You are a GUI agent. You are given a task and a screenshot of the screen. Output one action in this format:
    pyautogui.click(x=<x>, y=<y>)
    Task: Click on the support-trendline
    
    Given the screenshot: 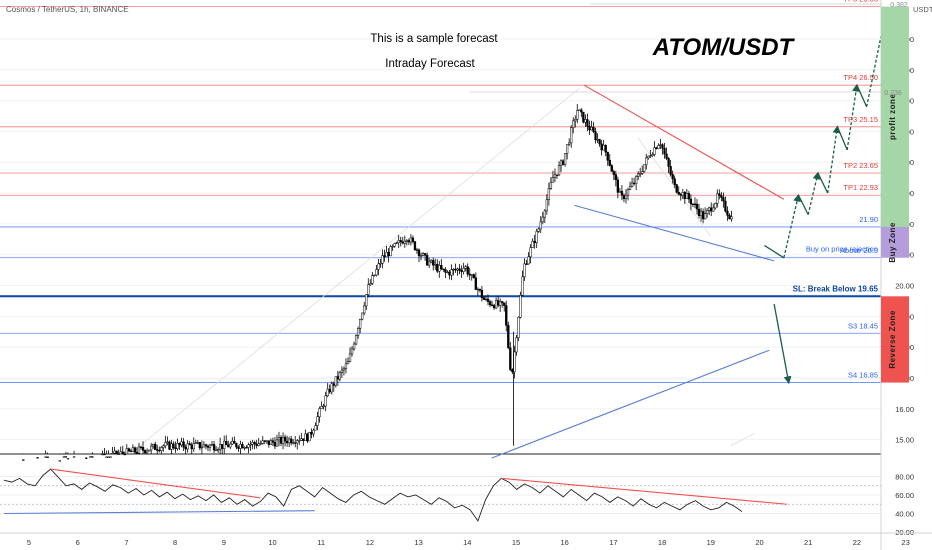 What is the action you would take?
    pyautogui.click(x=674, y=233)
    